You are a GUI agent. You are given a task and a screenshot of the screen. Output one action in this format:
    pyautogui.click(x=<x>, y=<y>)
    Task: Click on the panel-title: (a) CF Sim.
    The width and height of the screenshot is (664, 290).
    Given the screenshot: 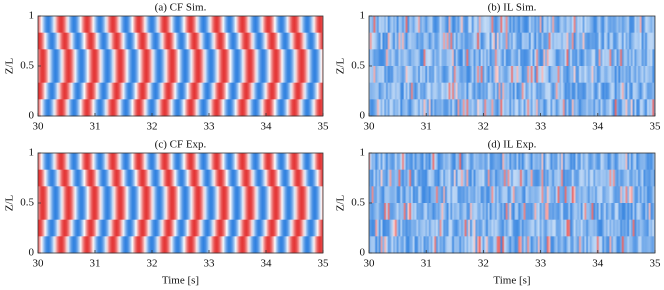 What is the action you would take?
    pyautogui.click(x=181, y=8)
    